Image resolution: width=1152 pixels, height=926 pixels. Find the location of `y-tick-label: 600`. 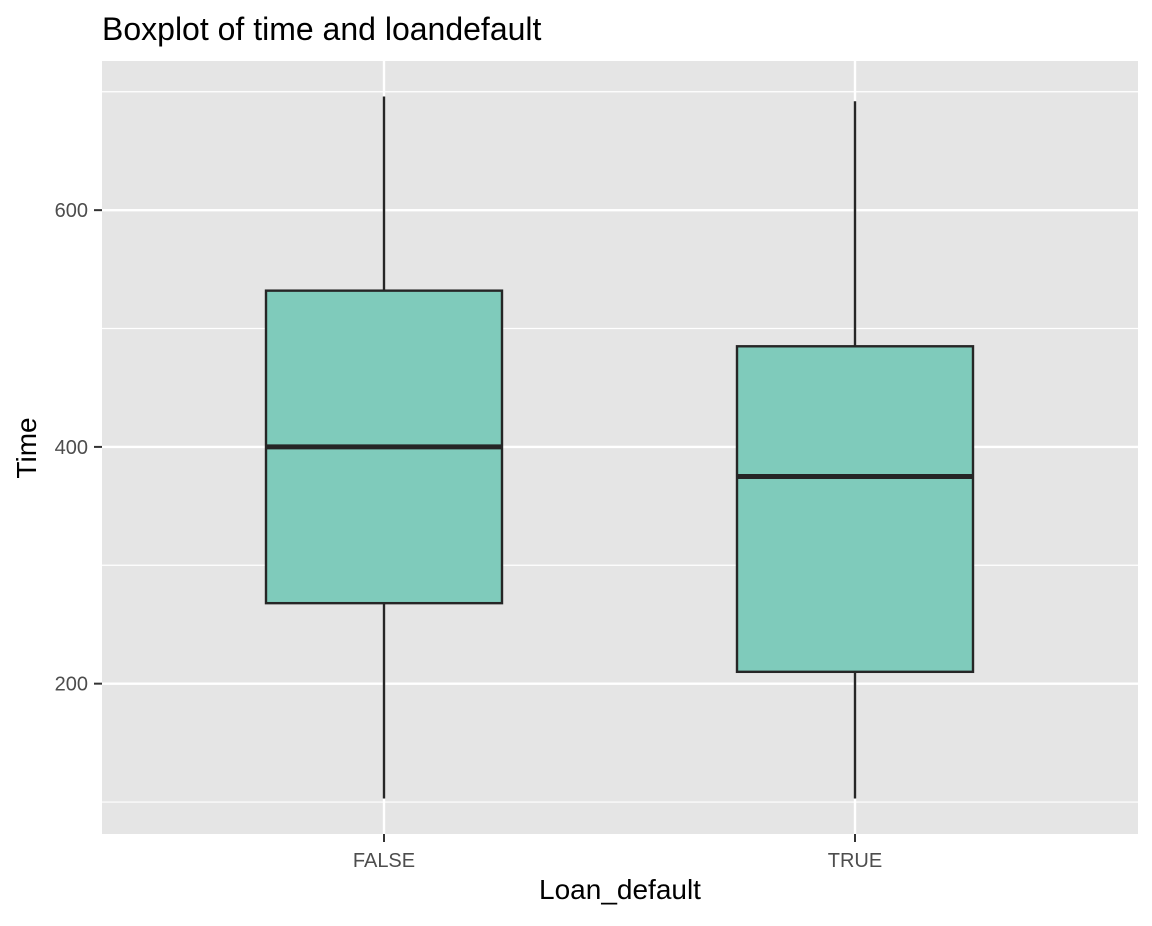

y-tick-label: 600 is located at coordinates (71, 211).